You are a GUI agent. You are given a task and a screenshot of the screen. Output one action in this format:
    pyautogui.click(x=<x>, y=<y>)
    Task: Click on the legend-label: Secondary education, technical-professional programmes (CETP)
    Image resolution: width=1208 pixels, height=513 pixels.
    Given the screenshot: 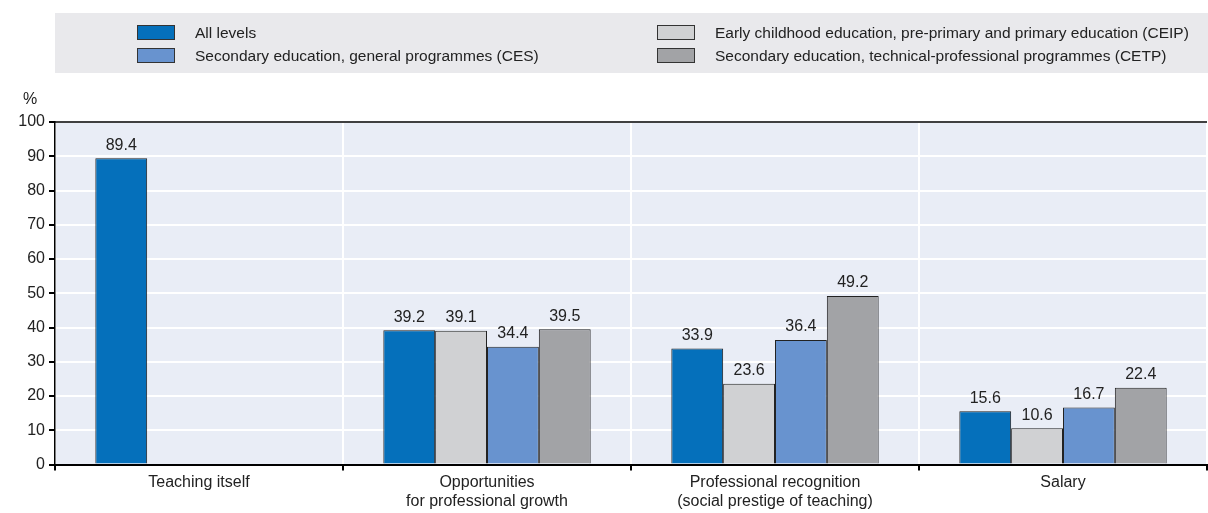 What is the action you would take?
    pyautogui.click(x=941, y=55)
    